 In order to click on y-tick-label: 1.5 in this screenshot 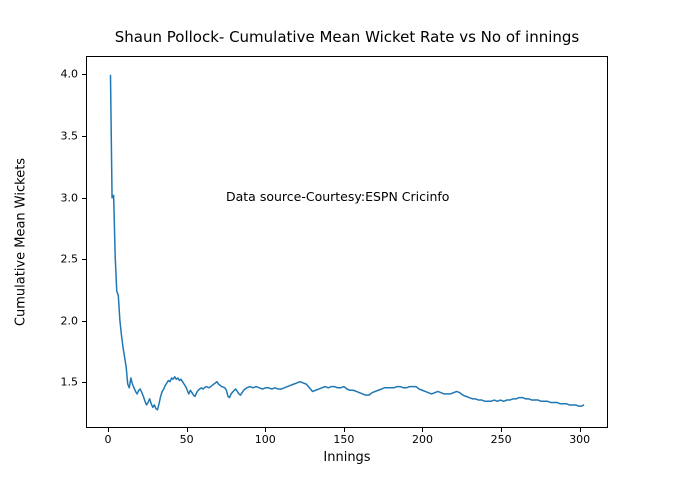, I will do `click(69, 382)`.